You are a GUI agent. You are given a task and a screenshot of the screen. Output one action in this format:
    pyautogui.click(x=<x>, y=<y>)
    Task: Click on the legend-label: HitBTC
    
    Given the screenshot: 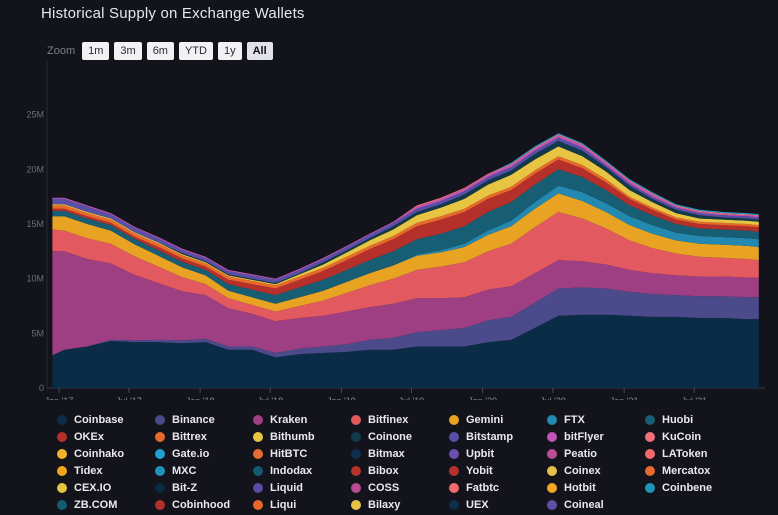 What is the action you would take?
    pyautogui.click(x=289, y=453)
    